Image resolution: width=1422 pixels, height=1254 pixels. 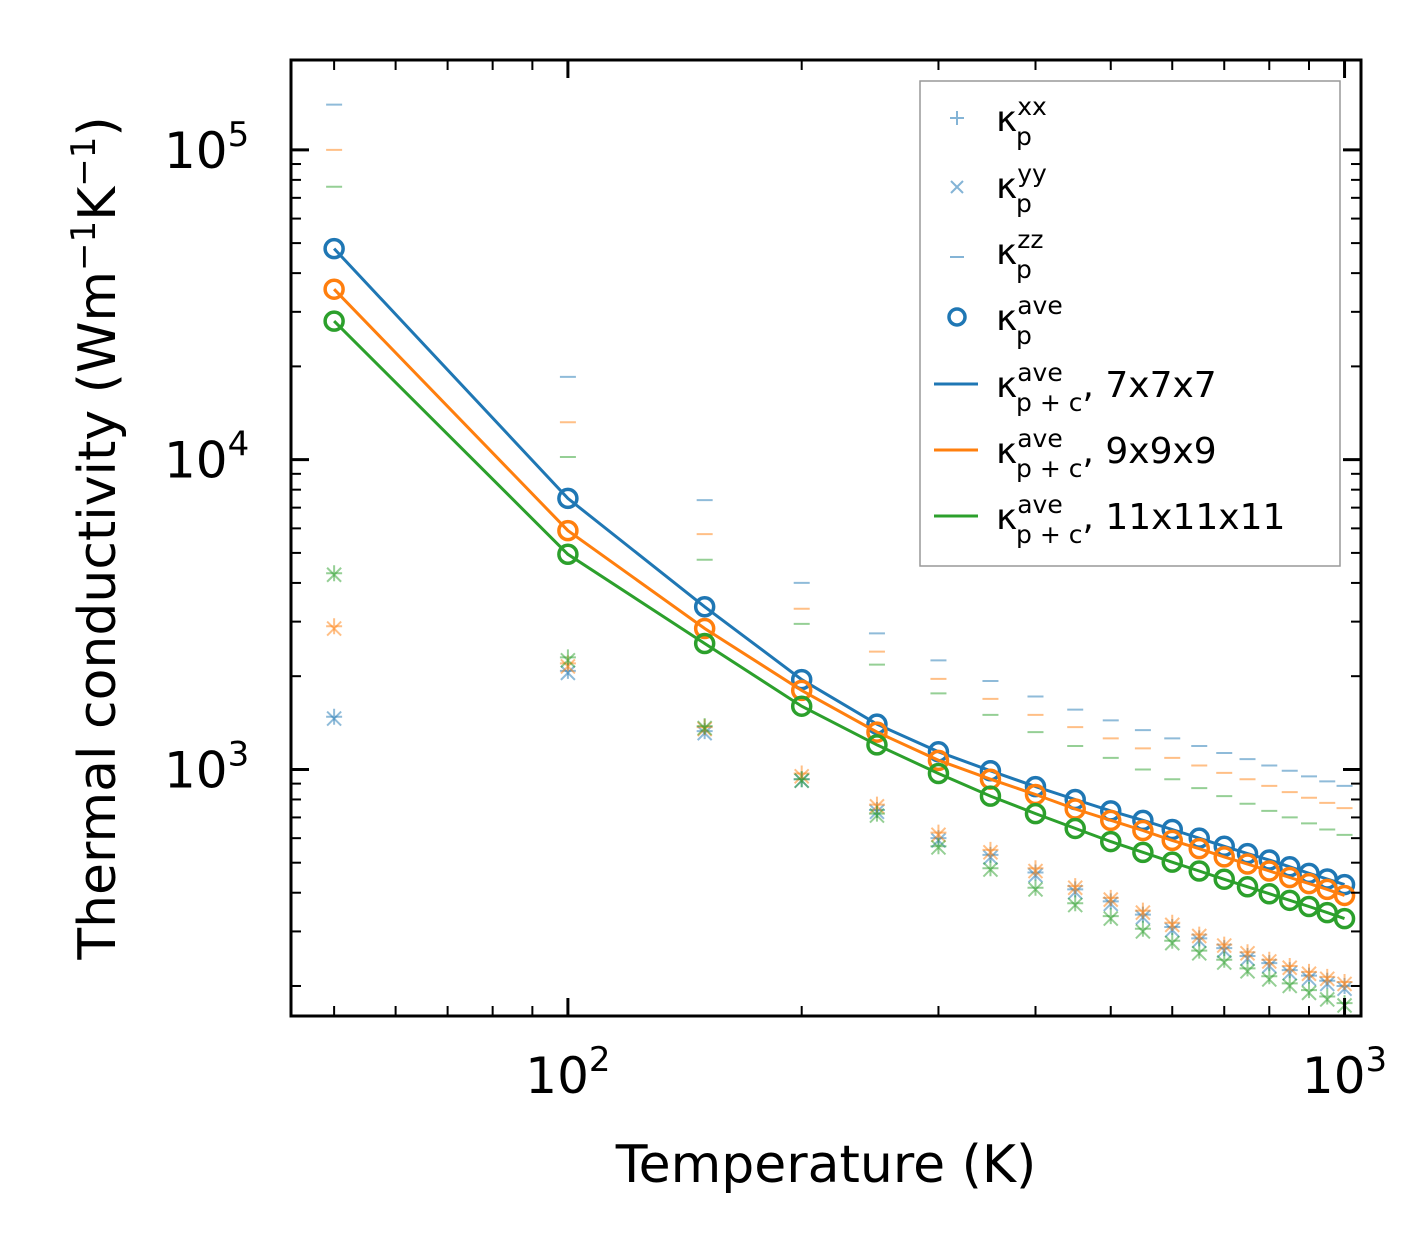 What do you see at coordinates (957, 317) in the screenshot?
I see `legend-marker-circle` at bounding box center [957, 317].